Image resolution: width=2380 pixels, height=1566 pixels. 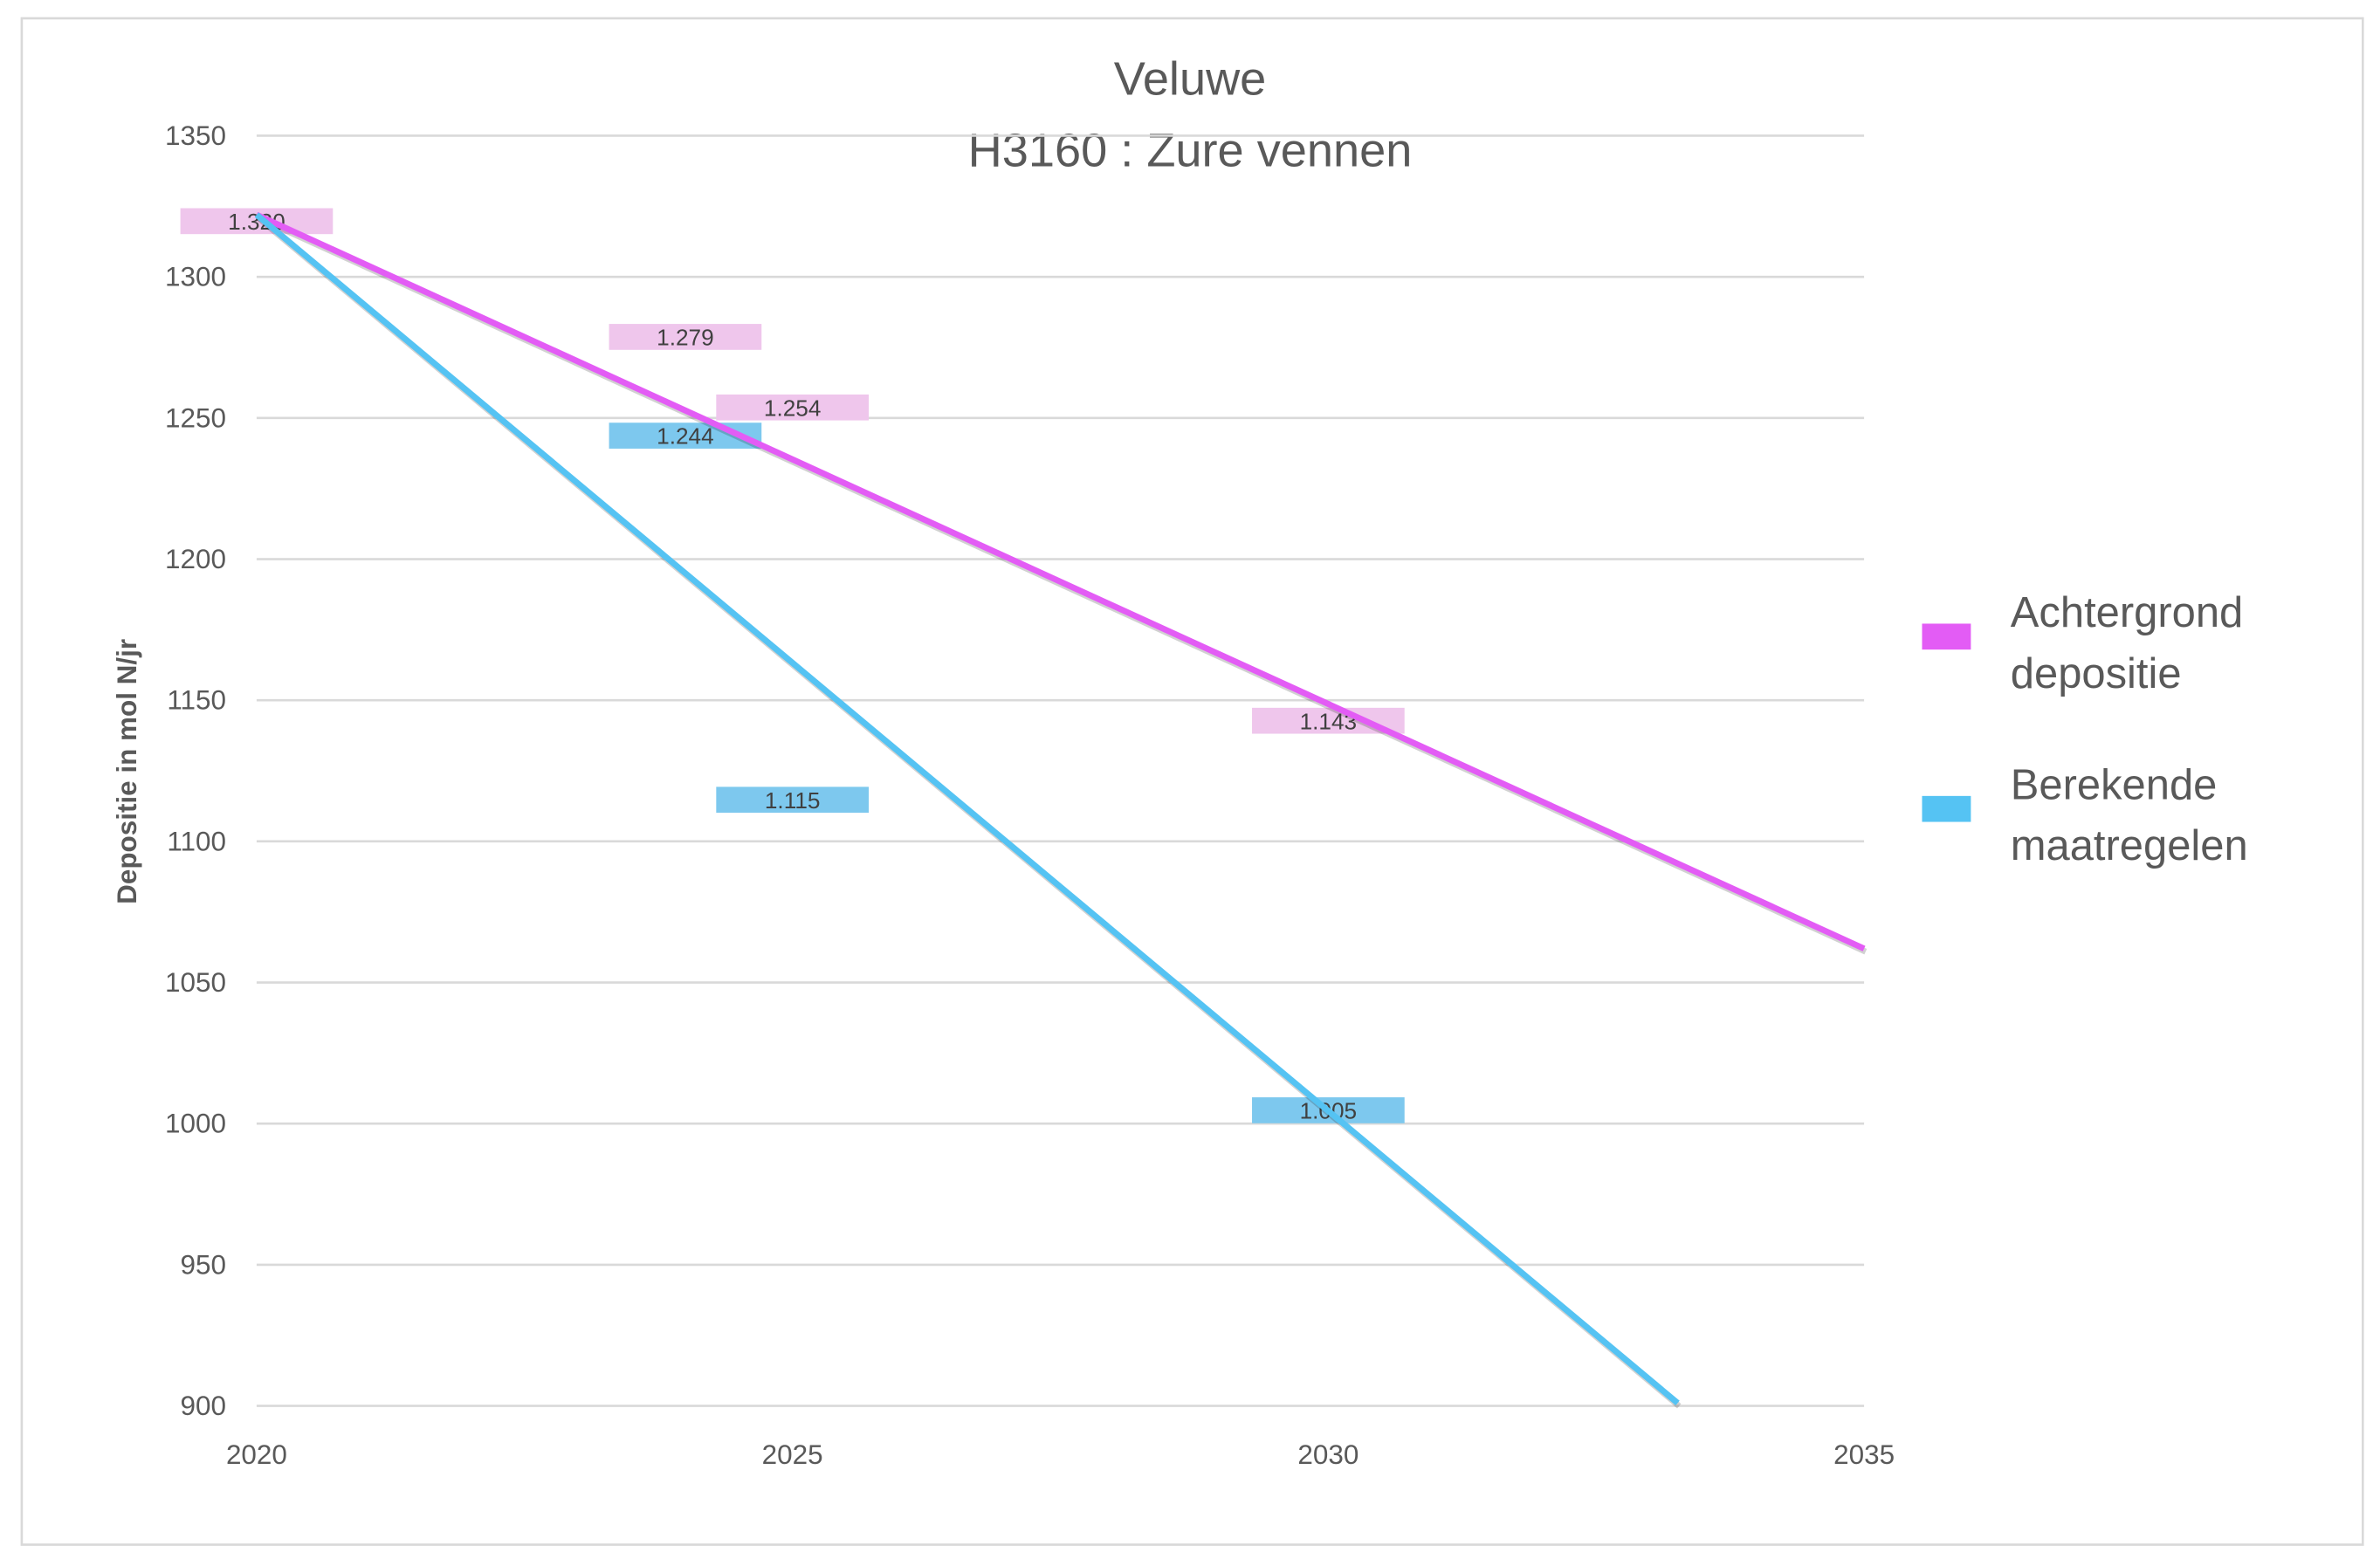 I want to click on chart-title-line-2: H3160 : Zure vennen, so click(x=1190, y=150).